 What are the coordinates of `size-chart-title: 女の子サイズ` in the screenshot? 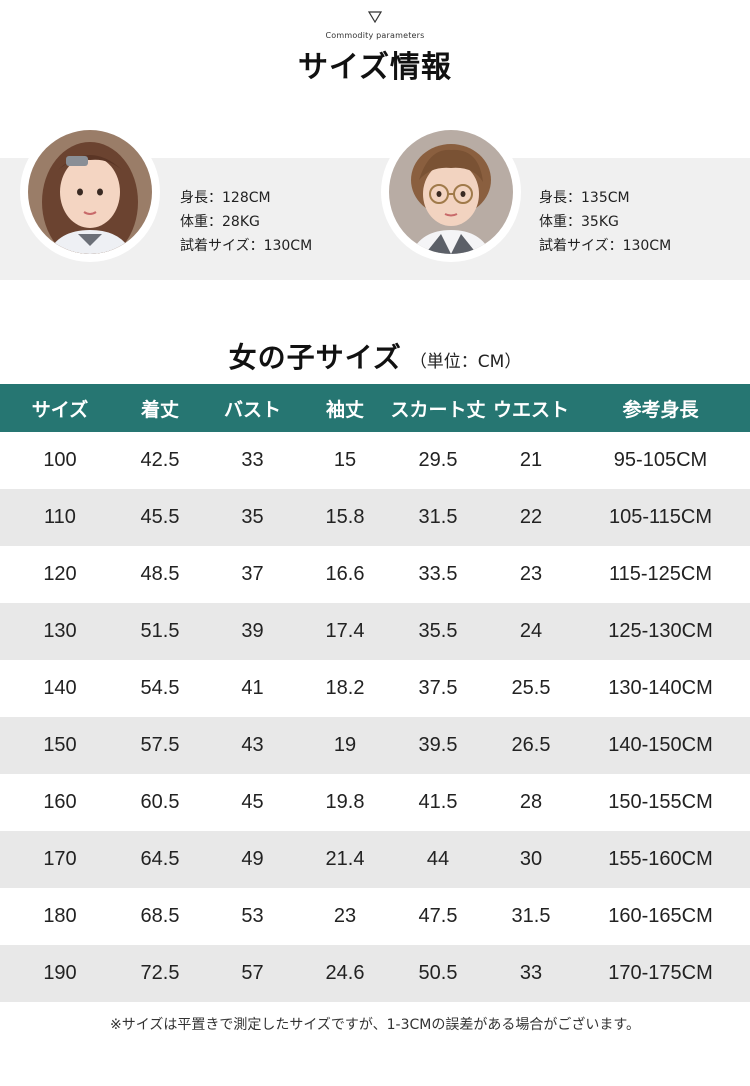 It's located at (315, 357).